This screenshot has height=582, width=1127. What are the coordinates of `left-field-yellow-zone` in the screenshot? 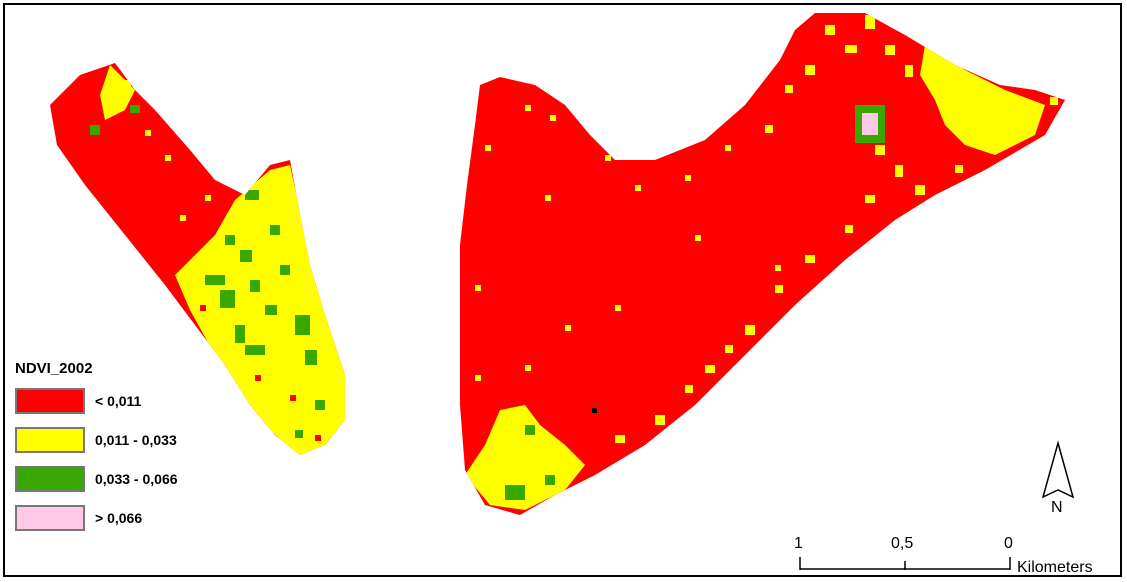 It's located at (260, 310).